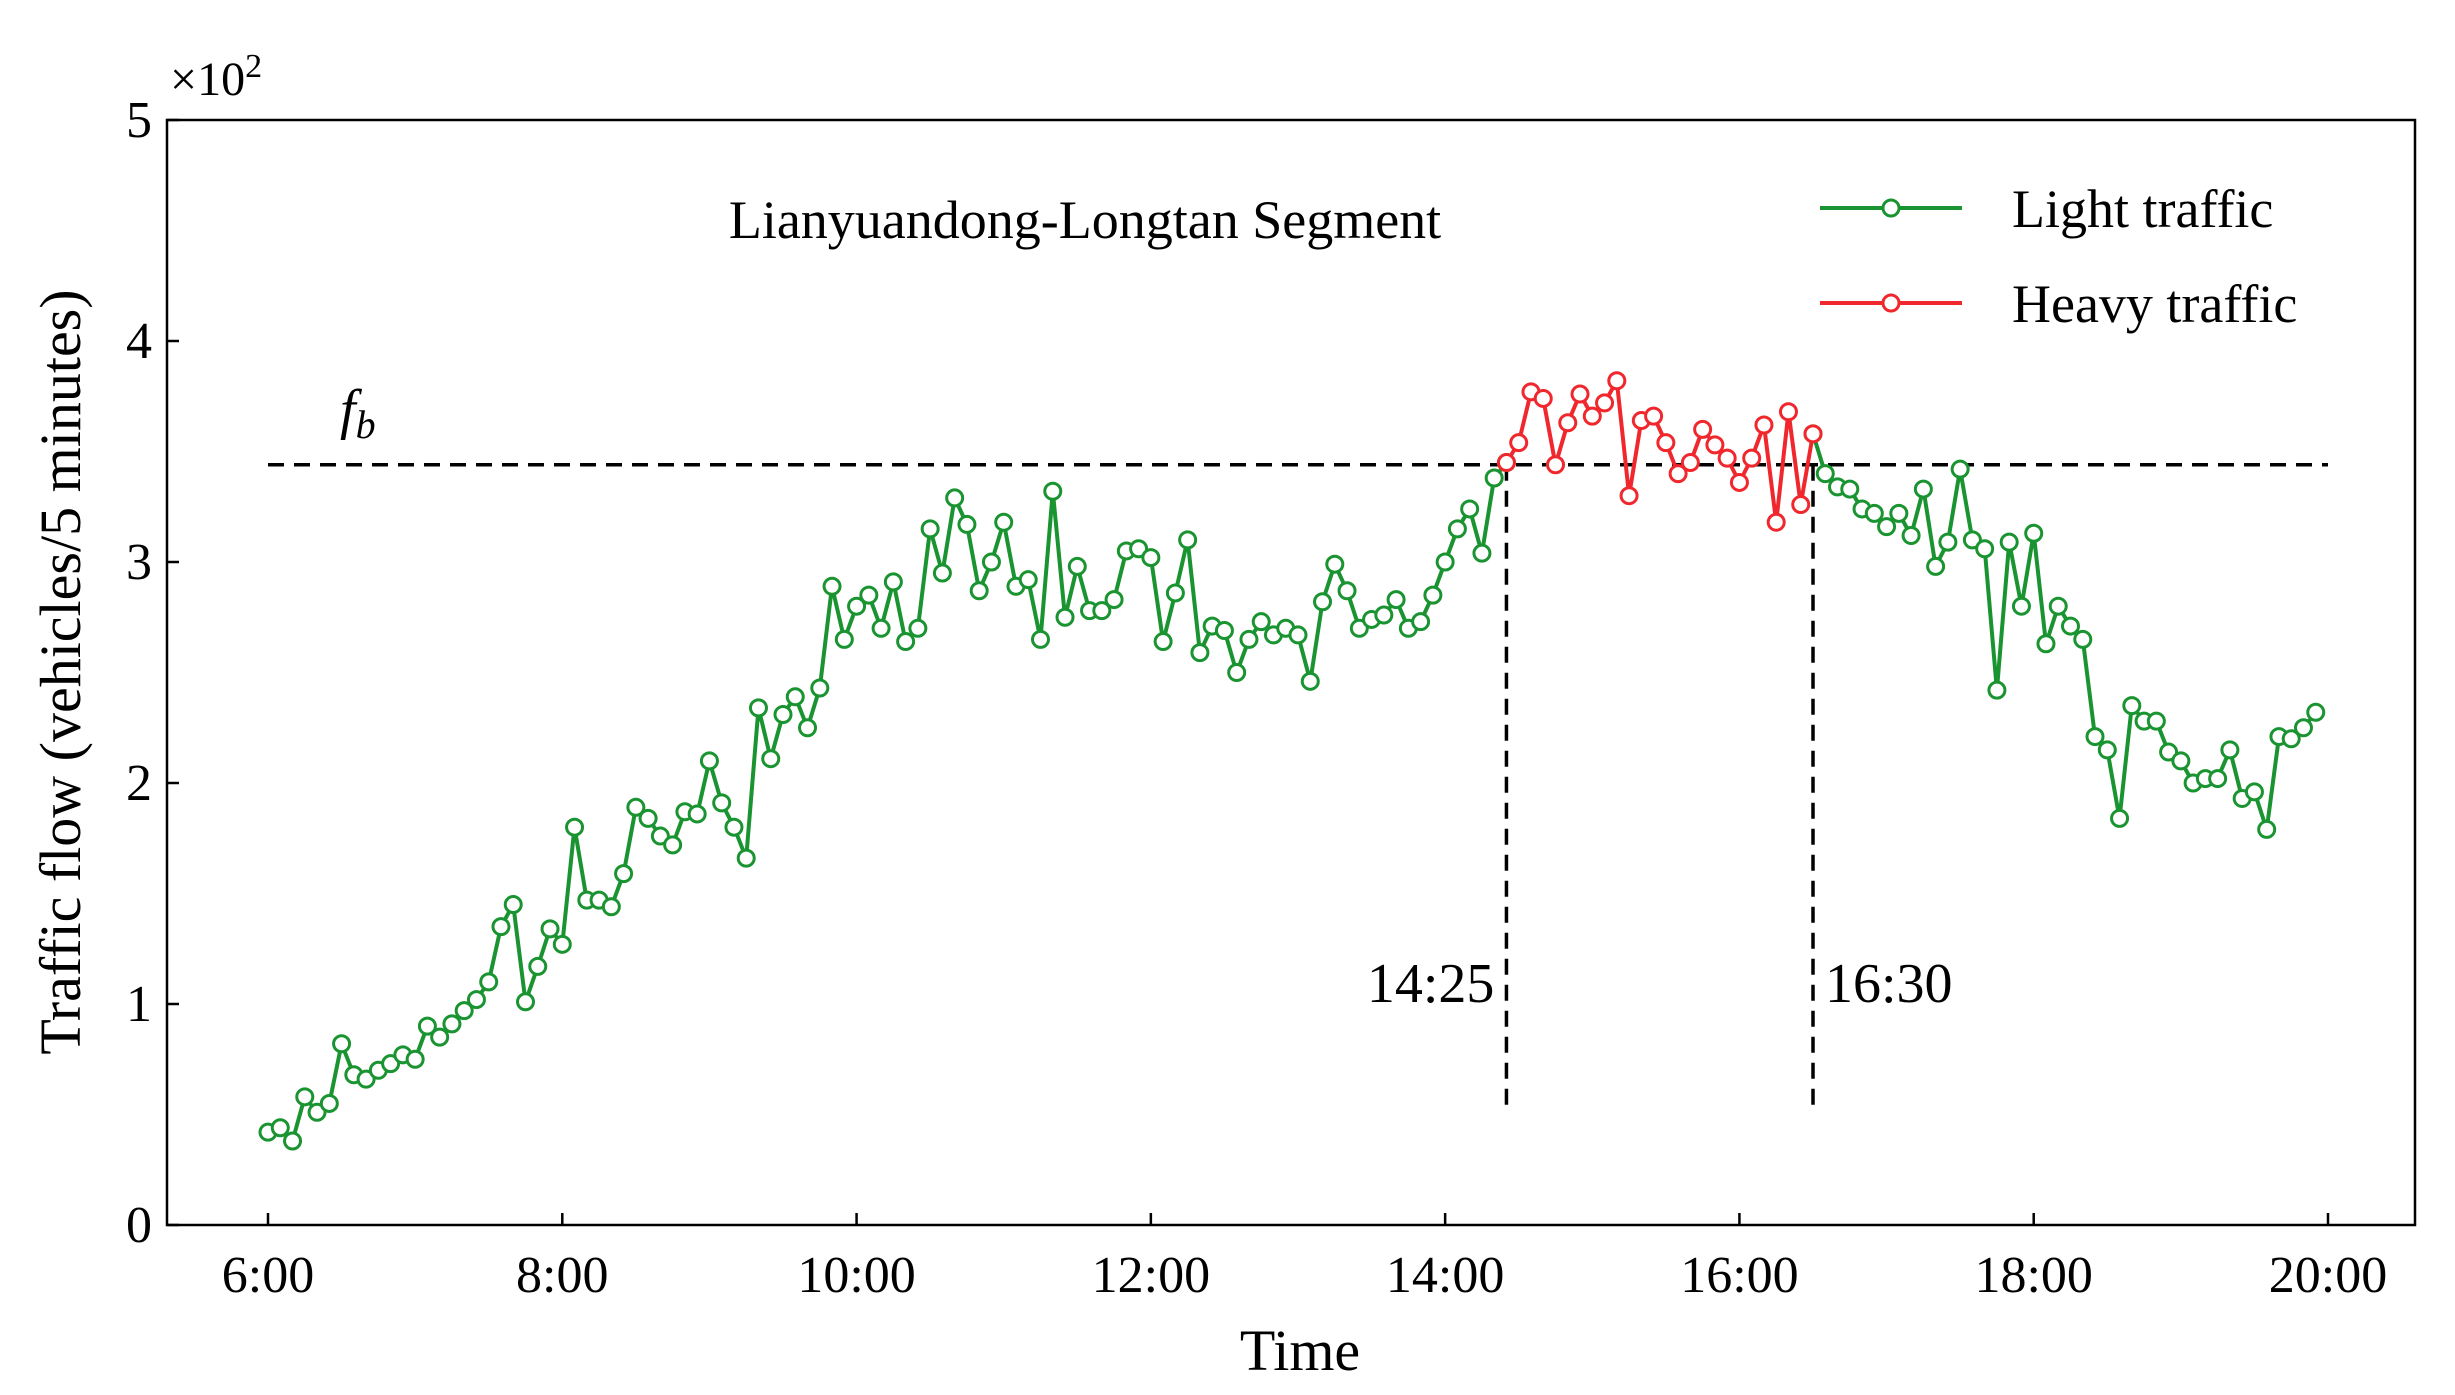  I want to click on chart-title: Lianyuandong-Longtan Segment, so click(1085, 220).